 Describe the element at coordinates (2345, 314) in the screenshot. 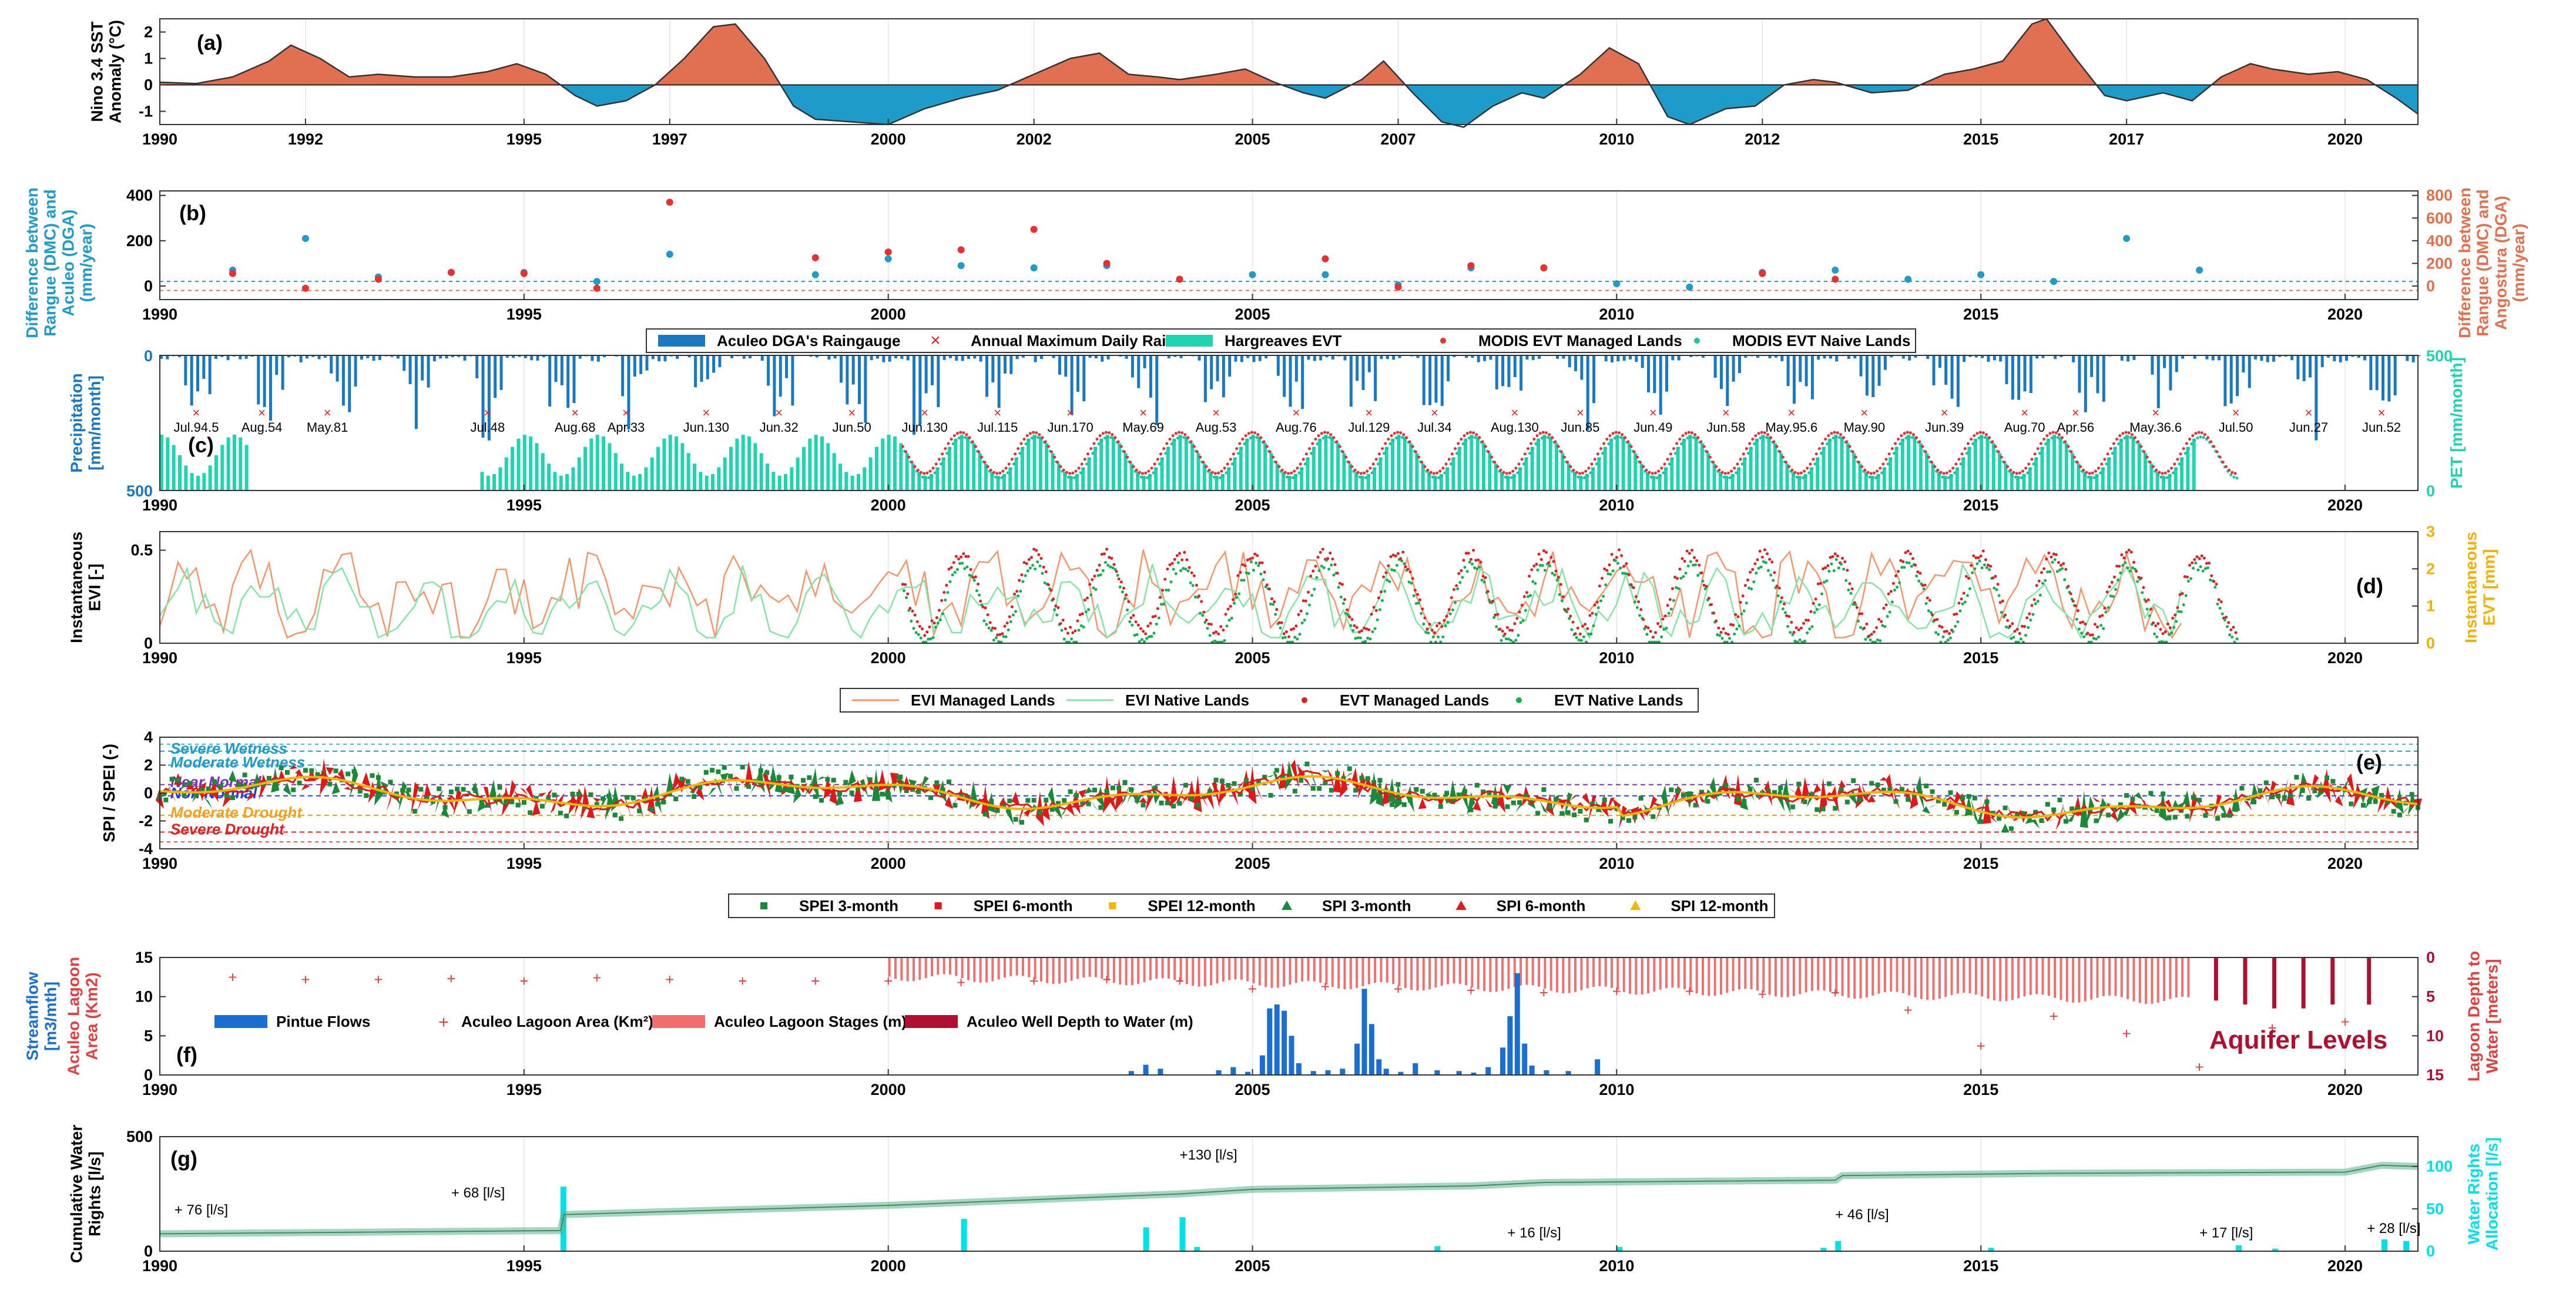

I see `panel-b-xtick-label: 2020` at that location.